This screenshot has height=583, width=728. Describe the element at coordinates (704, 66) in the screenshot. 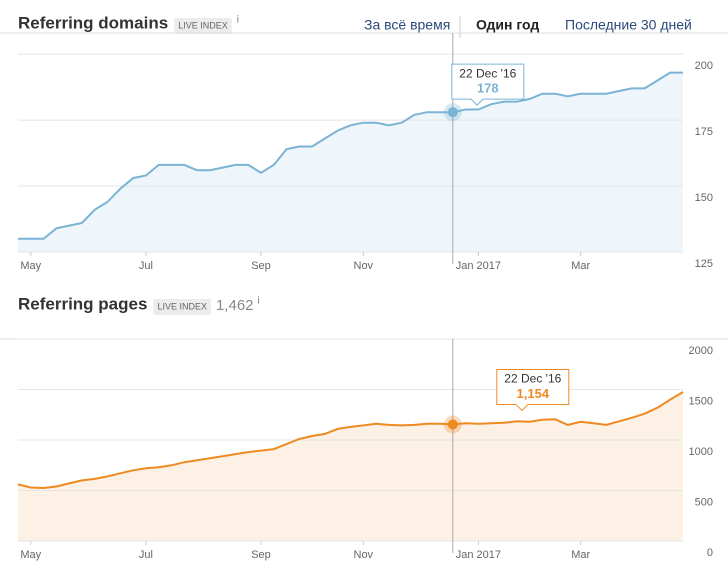

I see `y-tick-label: 200` at that location.